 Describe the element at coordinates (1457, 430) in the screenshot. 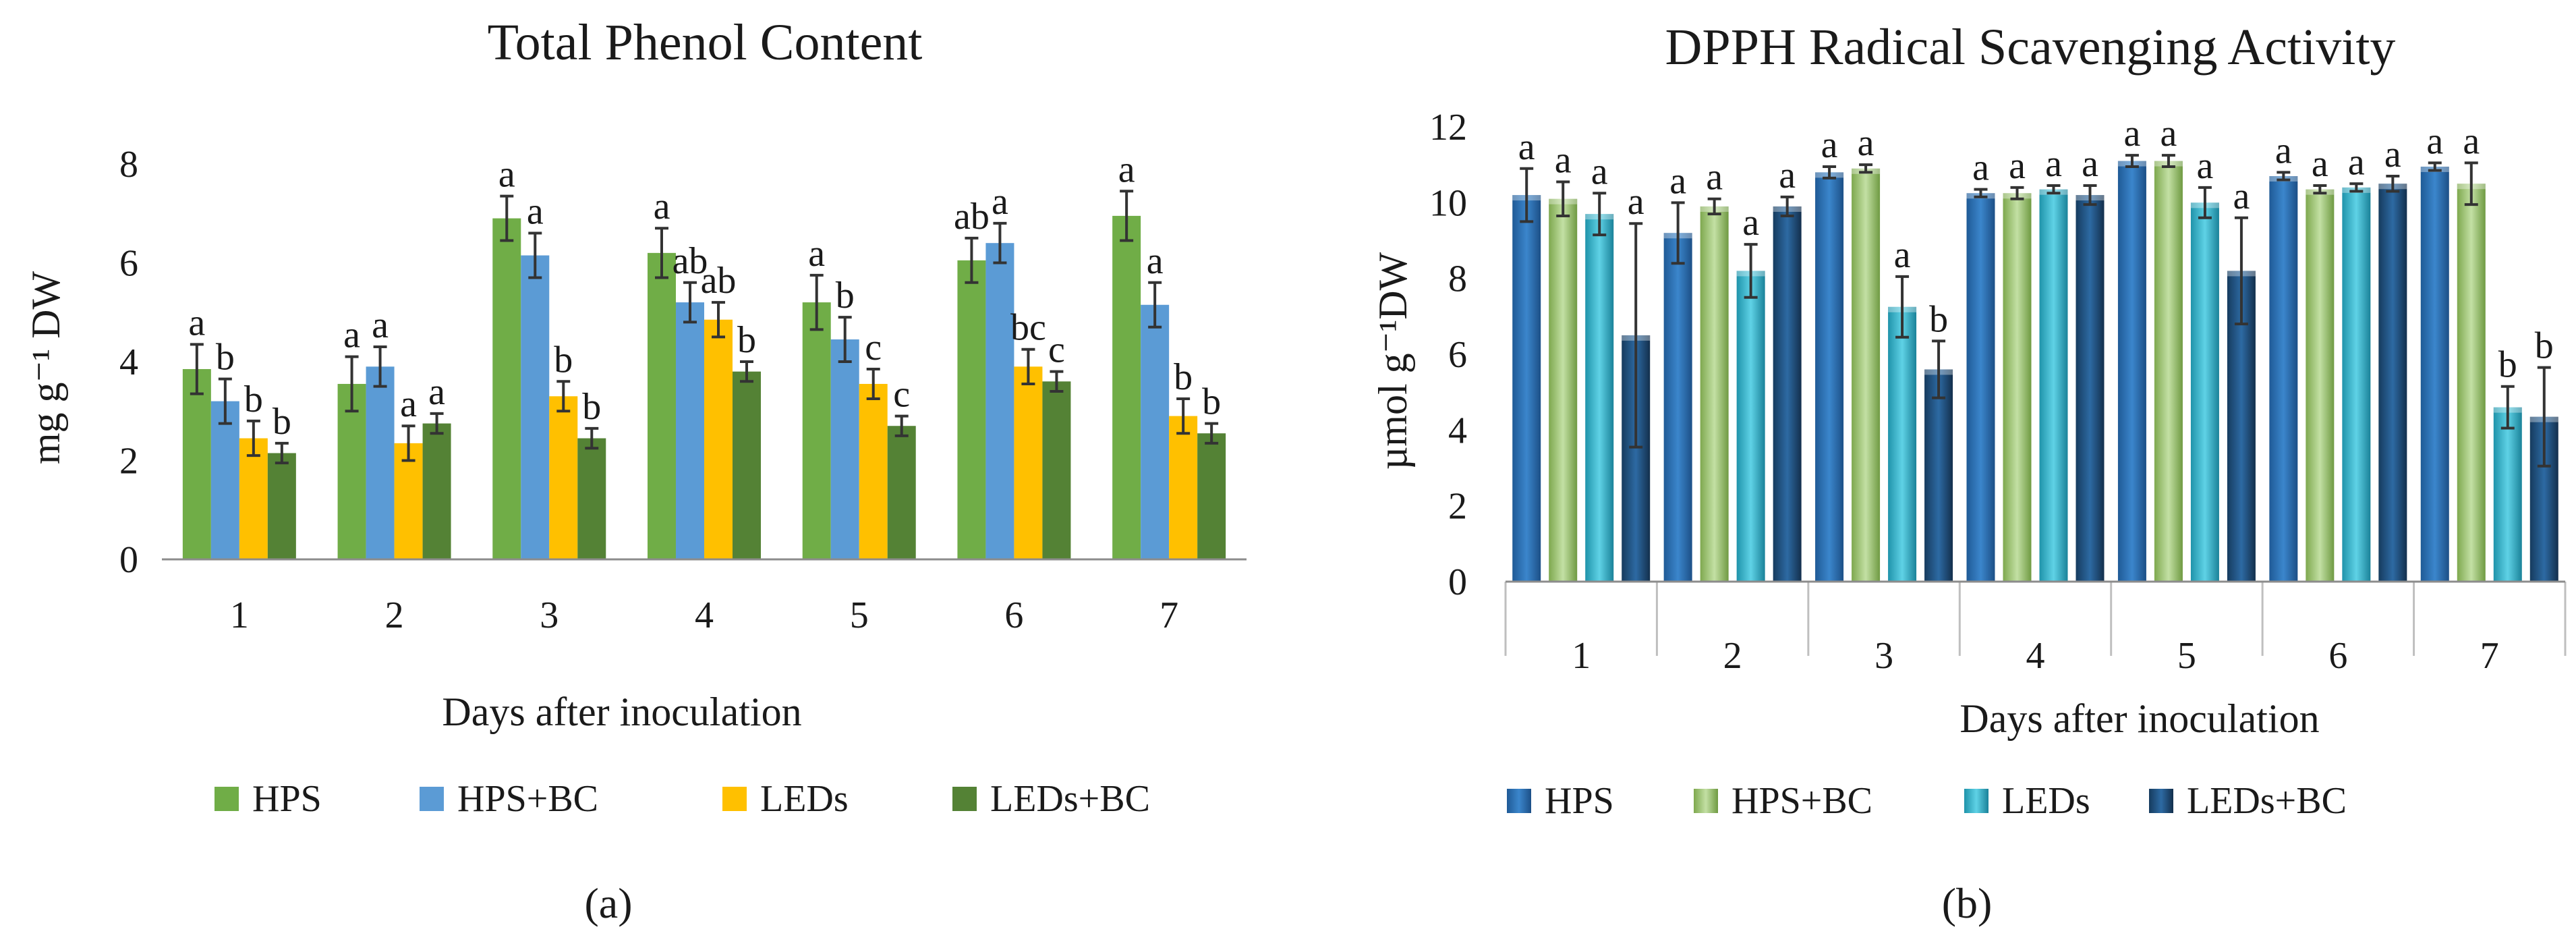

I see `y-tick-label: 4` at that location.